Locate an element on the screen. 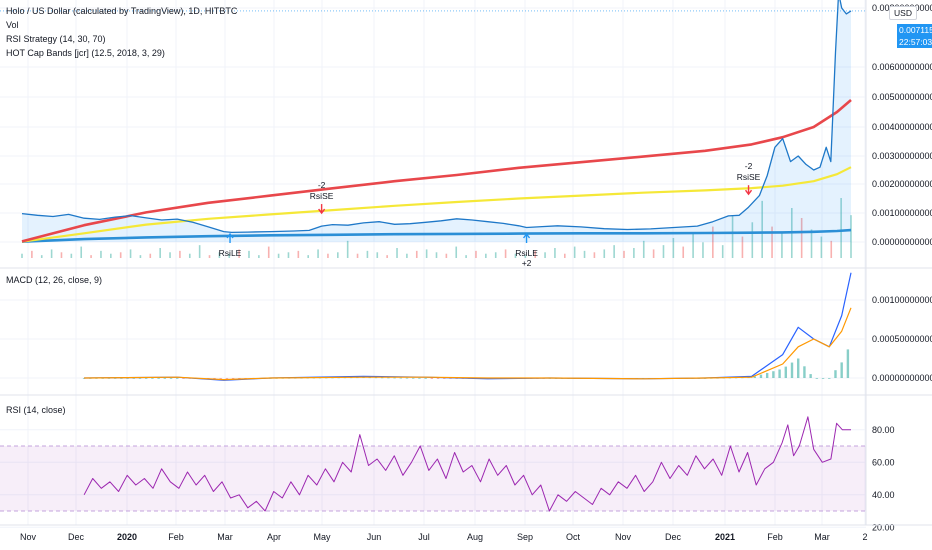 This screenshot has width=932, height=550. signal-qty: +2 is located at coordinates (527, 263).